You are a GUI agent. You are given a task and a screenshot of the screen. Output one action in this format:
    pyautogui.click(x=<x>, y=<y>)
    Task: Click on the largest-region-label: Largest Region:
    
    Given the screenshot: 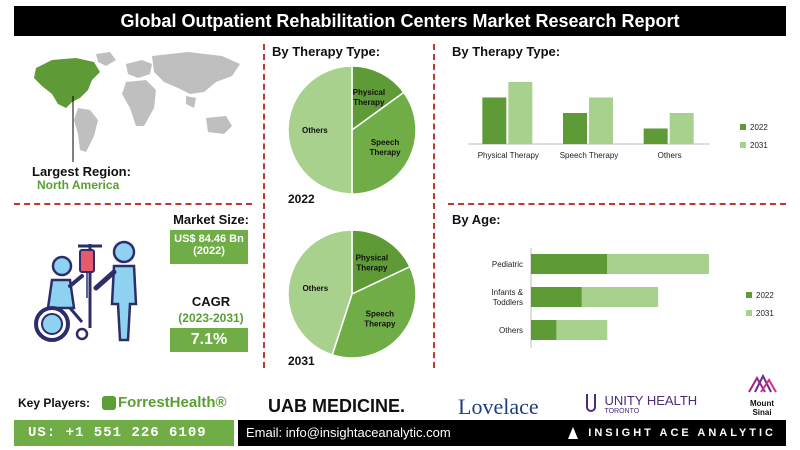 What is the action you would take?
    pyautogui.click(x=81, y=171)
    